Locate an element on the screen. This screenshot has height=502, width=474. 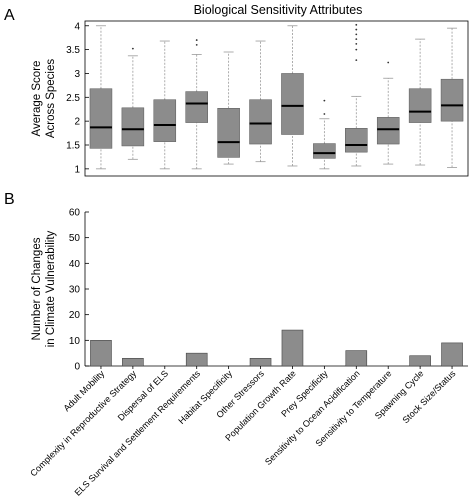
y-tick-label: 50 is located at coordinates (75, 238).